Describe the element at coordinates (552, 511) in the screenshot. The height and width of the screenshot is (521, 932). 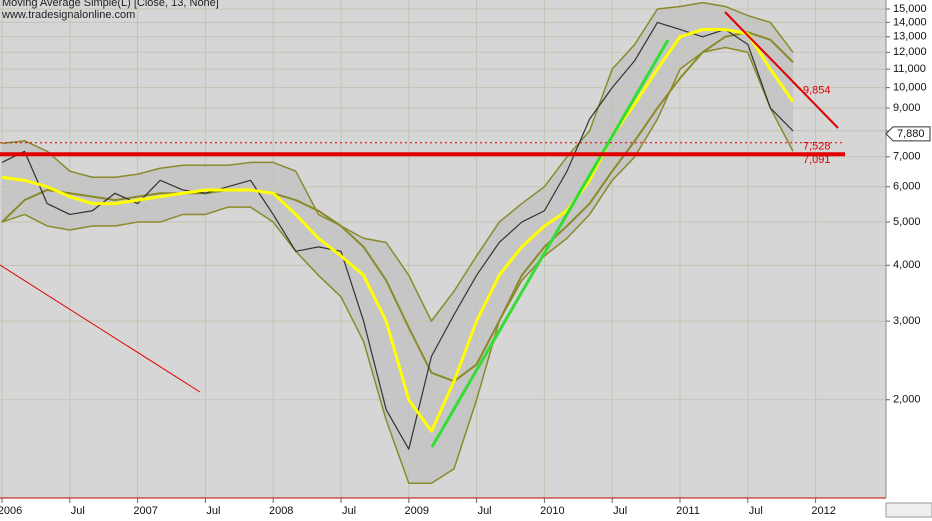
I see `x-tick-label: 2010` at that location.